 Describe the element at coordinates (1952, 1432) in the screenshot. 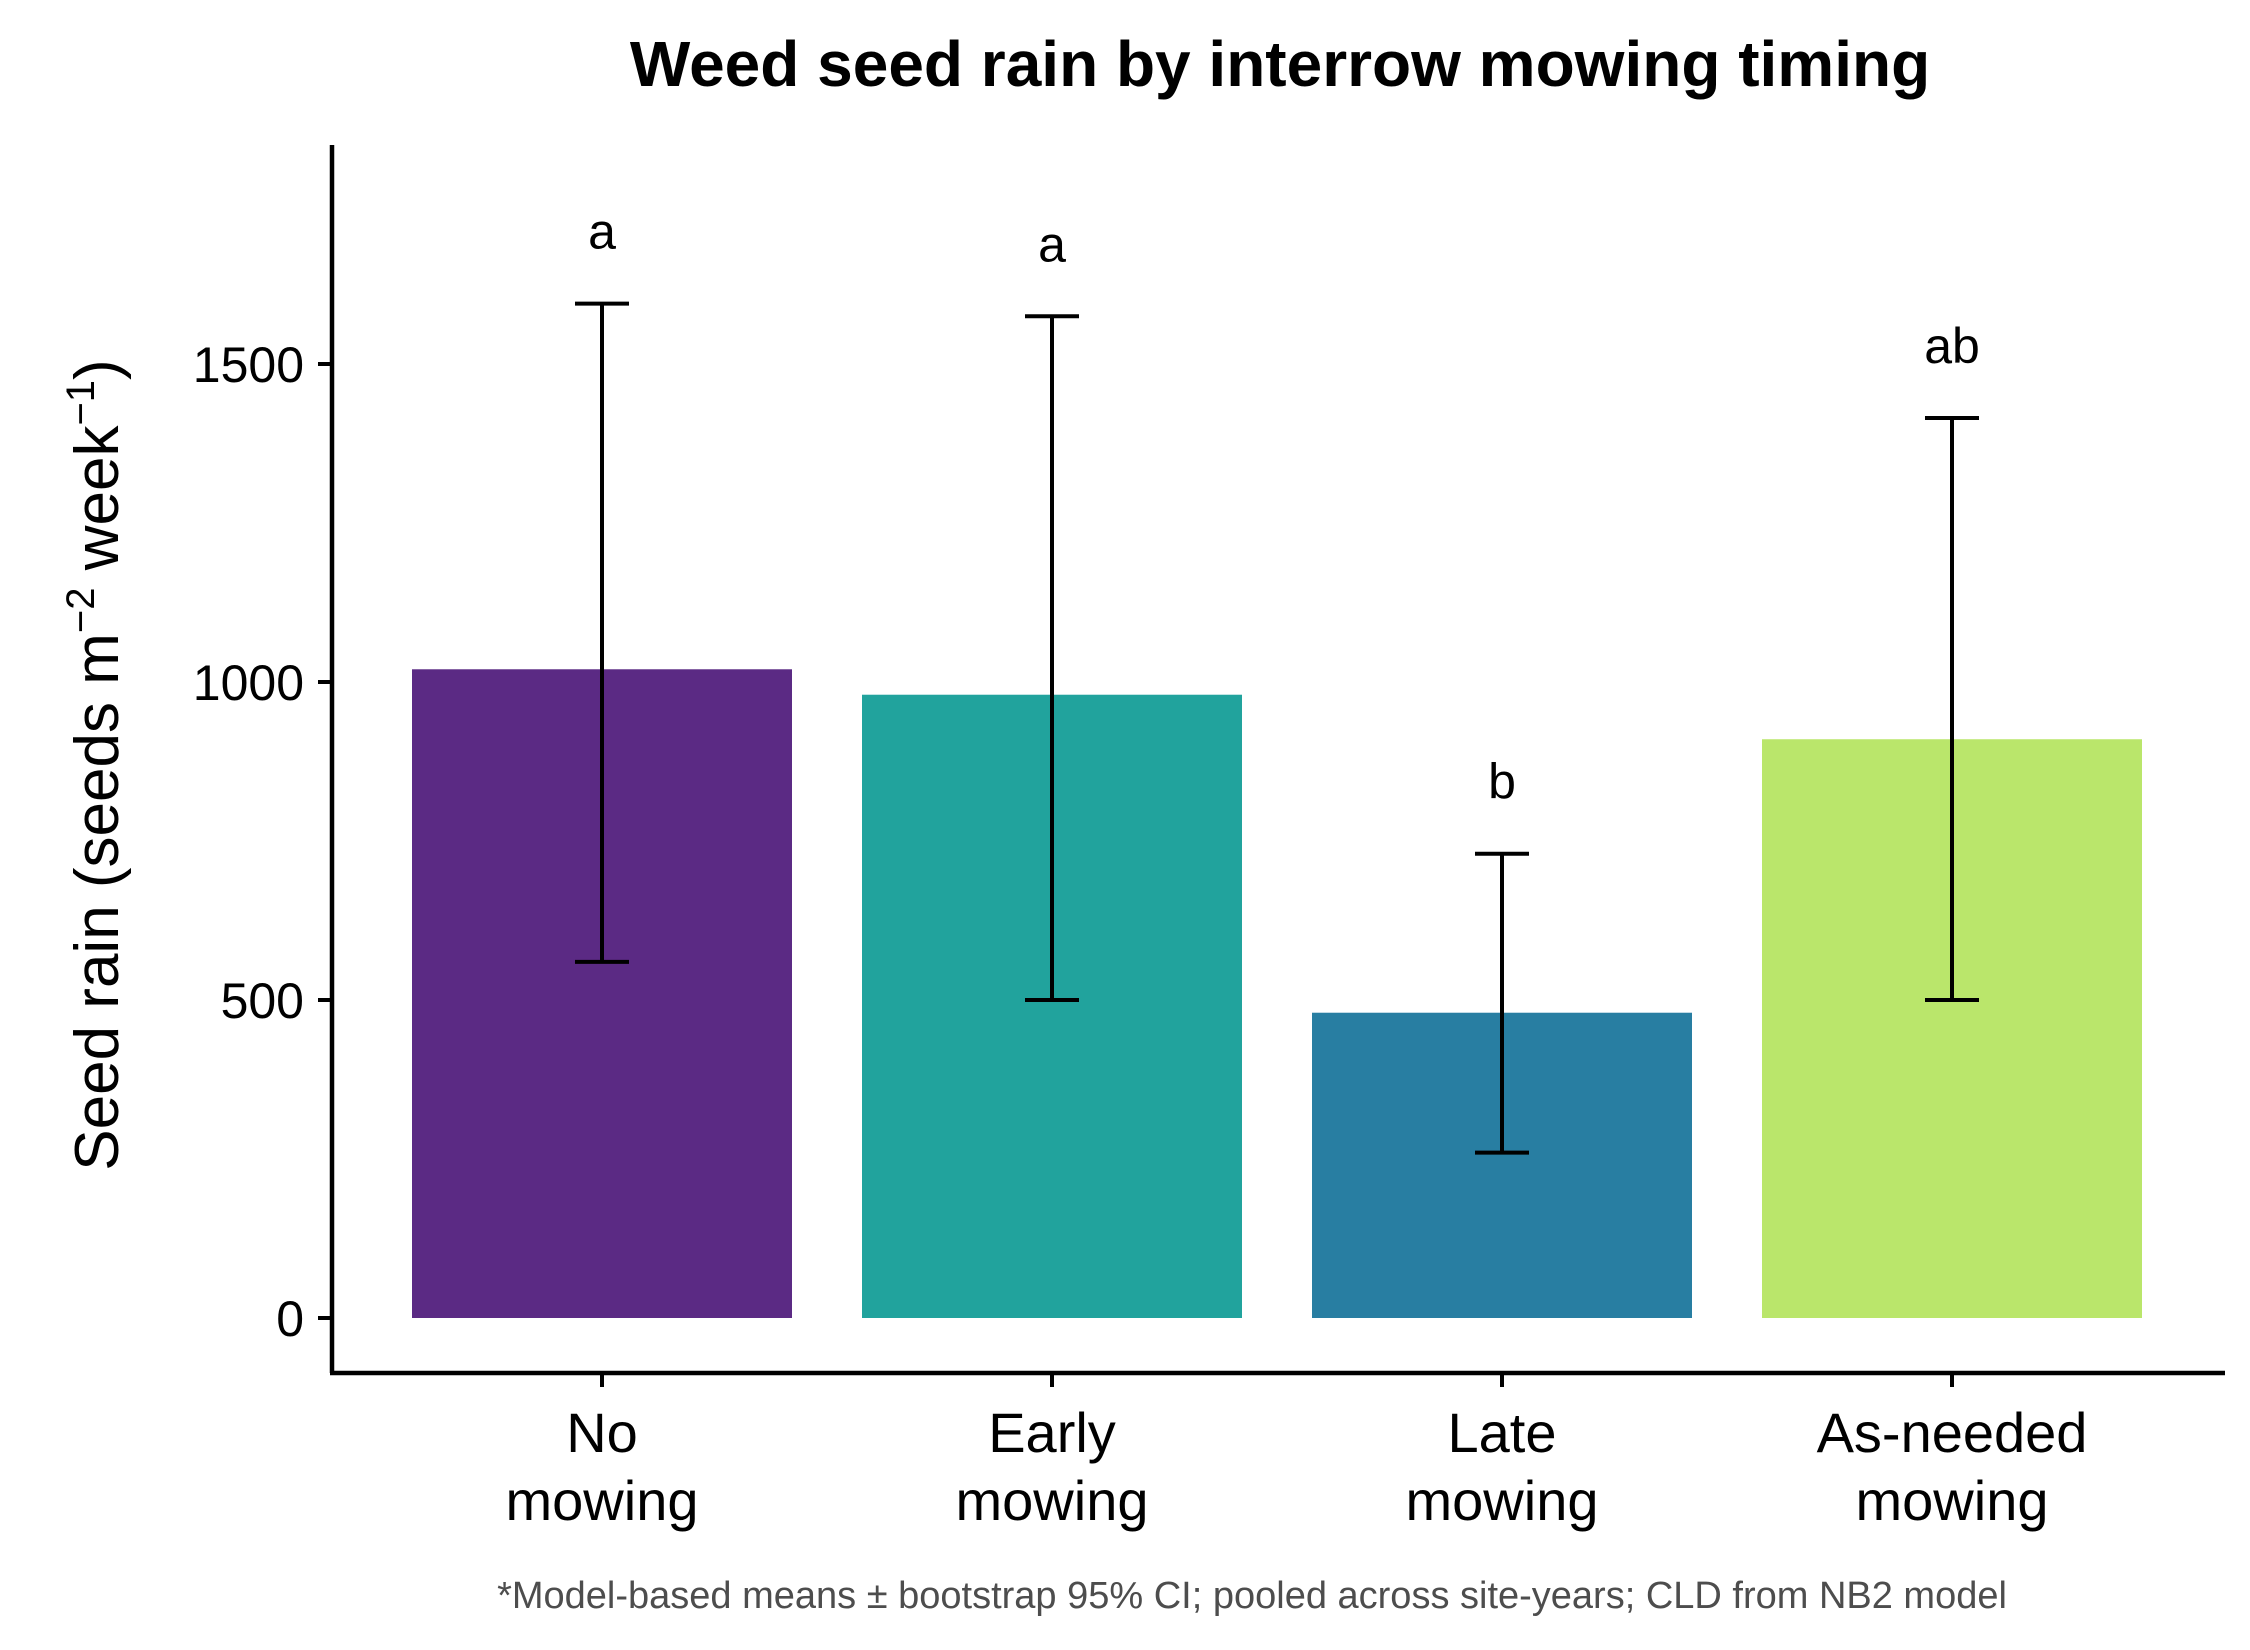

I see `x-tick-label: As-needed` at that location.